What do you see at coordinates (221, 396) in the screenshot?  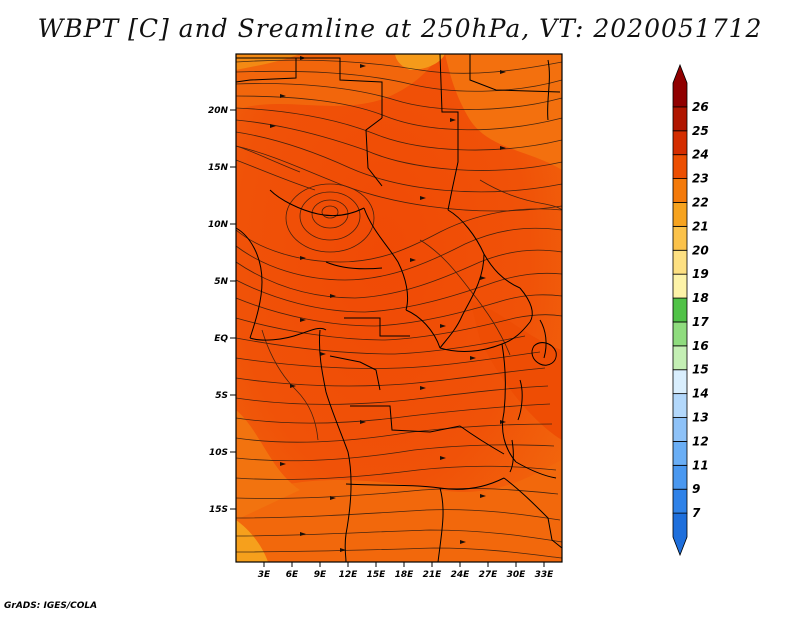 I see `lat-label: 5S` at bounding box center [221, 396].